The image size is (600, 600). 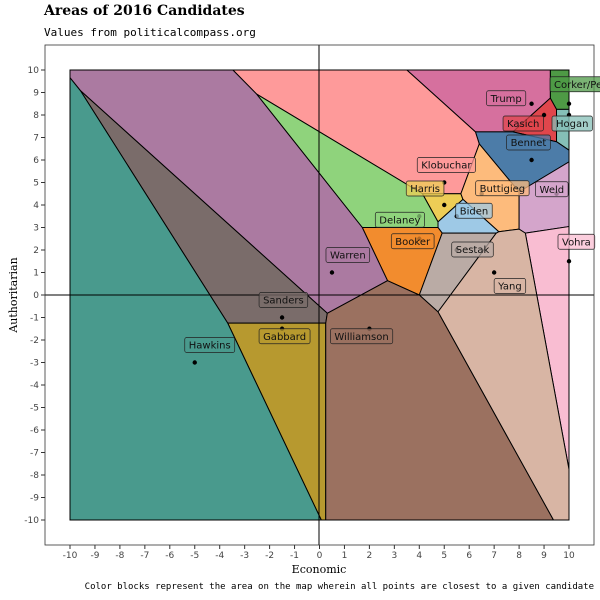 What do you see at coordinates (345, 556) in the screenshot?
I see `x-tick-label: 1` at bounding box center [345, 556].